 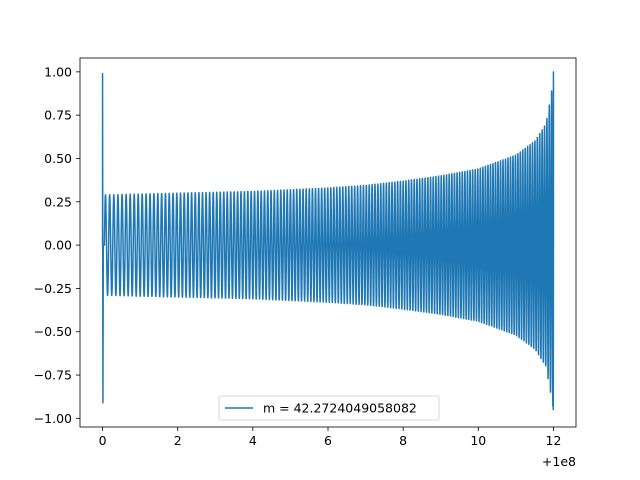 What do you see at coordinates (340, 408) in the screenshot?
I see `legend-label: m = 42.2724049058082` at bounding box center [340, 408].